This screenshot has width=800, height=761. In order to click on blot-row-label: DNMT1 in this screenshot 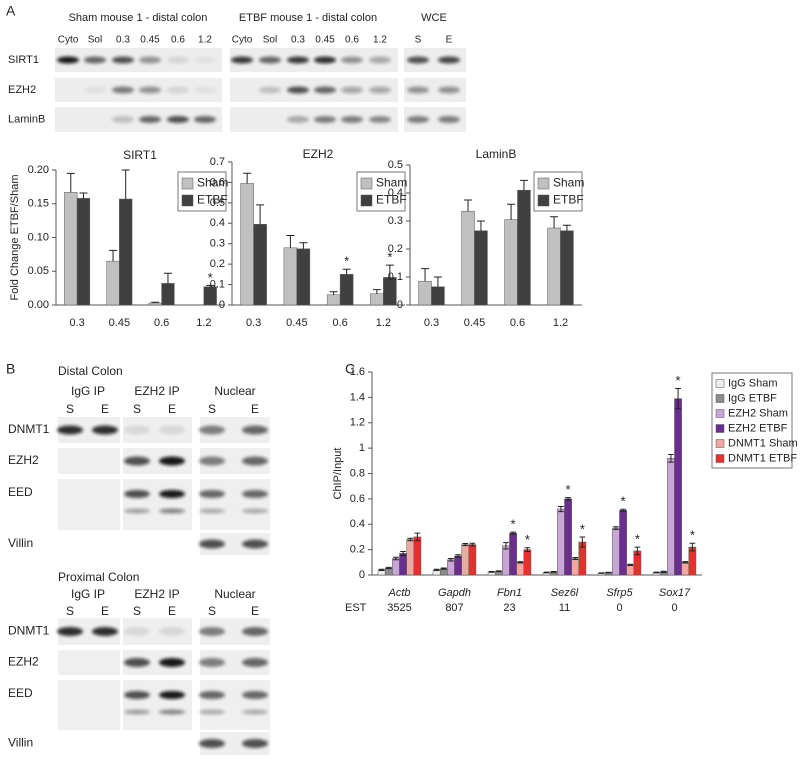, I will do `click(29, 429)`.